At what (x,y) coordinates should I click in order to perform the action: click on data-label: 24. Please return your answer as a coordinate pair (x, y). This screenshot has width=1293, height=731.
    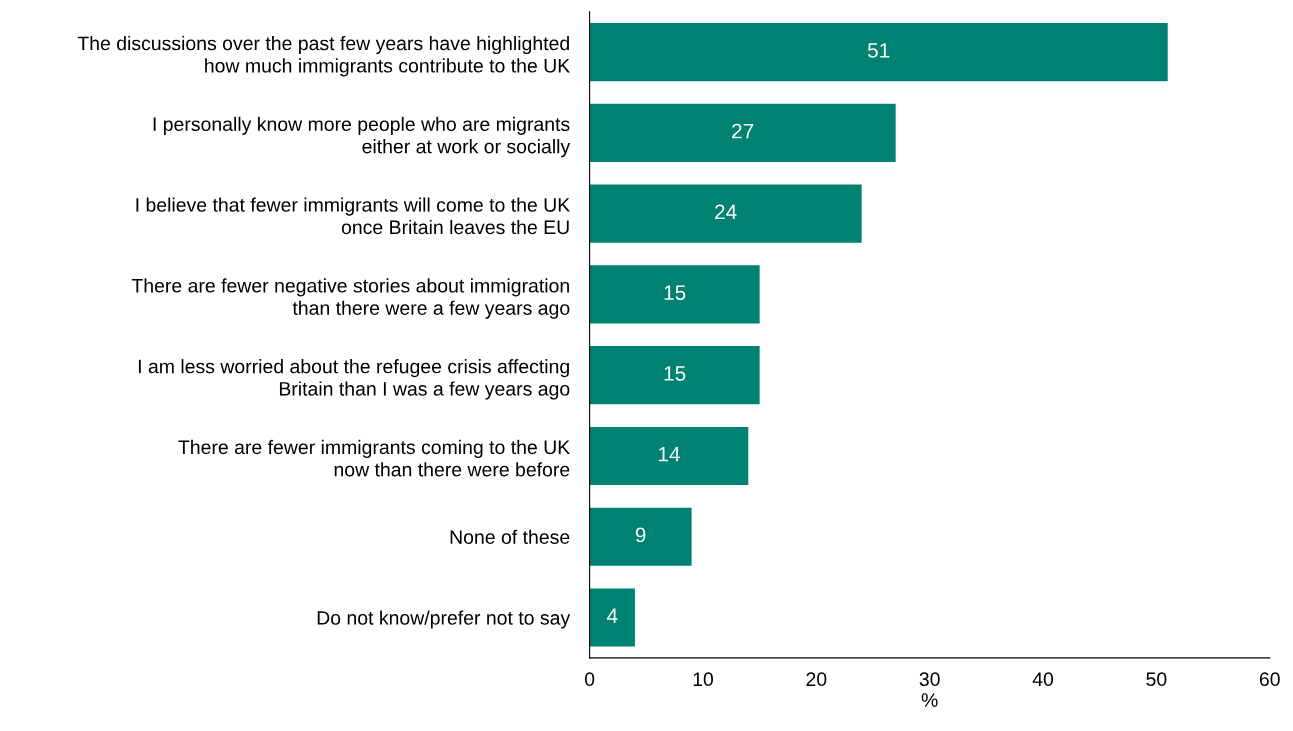
    Looking at the image, I should click on (726, 212).